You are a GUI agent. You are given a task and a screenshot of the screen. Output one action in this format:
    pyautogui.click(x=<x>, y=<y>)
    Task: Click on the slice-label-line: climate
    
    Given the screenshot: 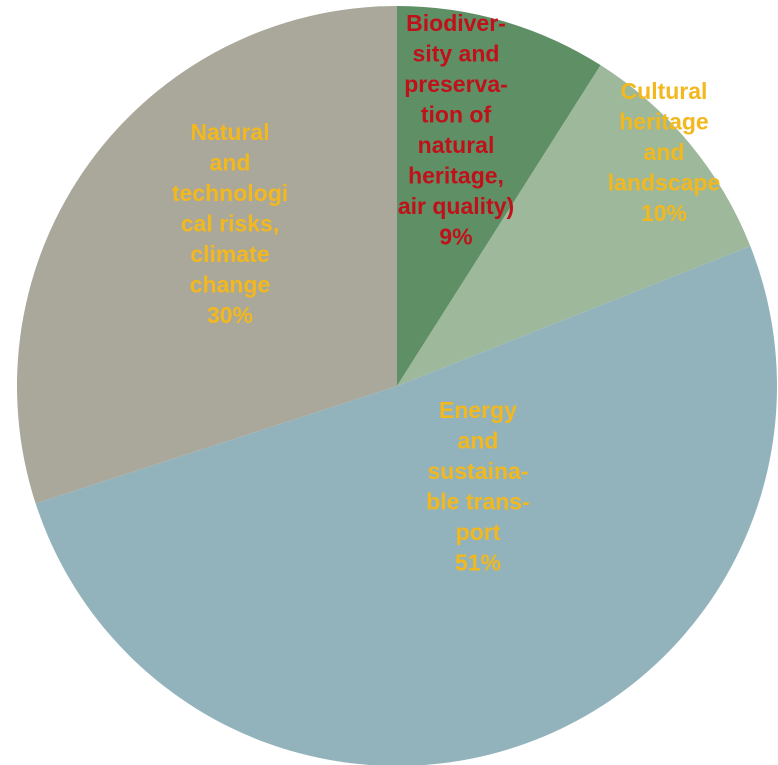 What is the action you would take?
    pyautogui.click(x=229, y=254)
    